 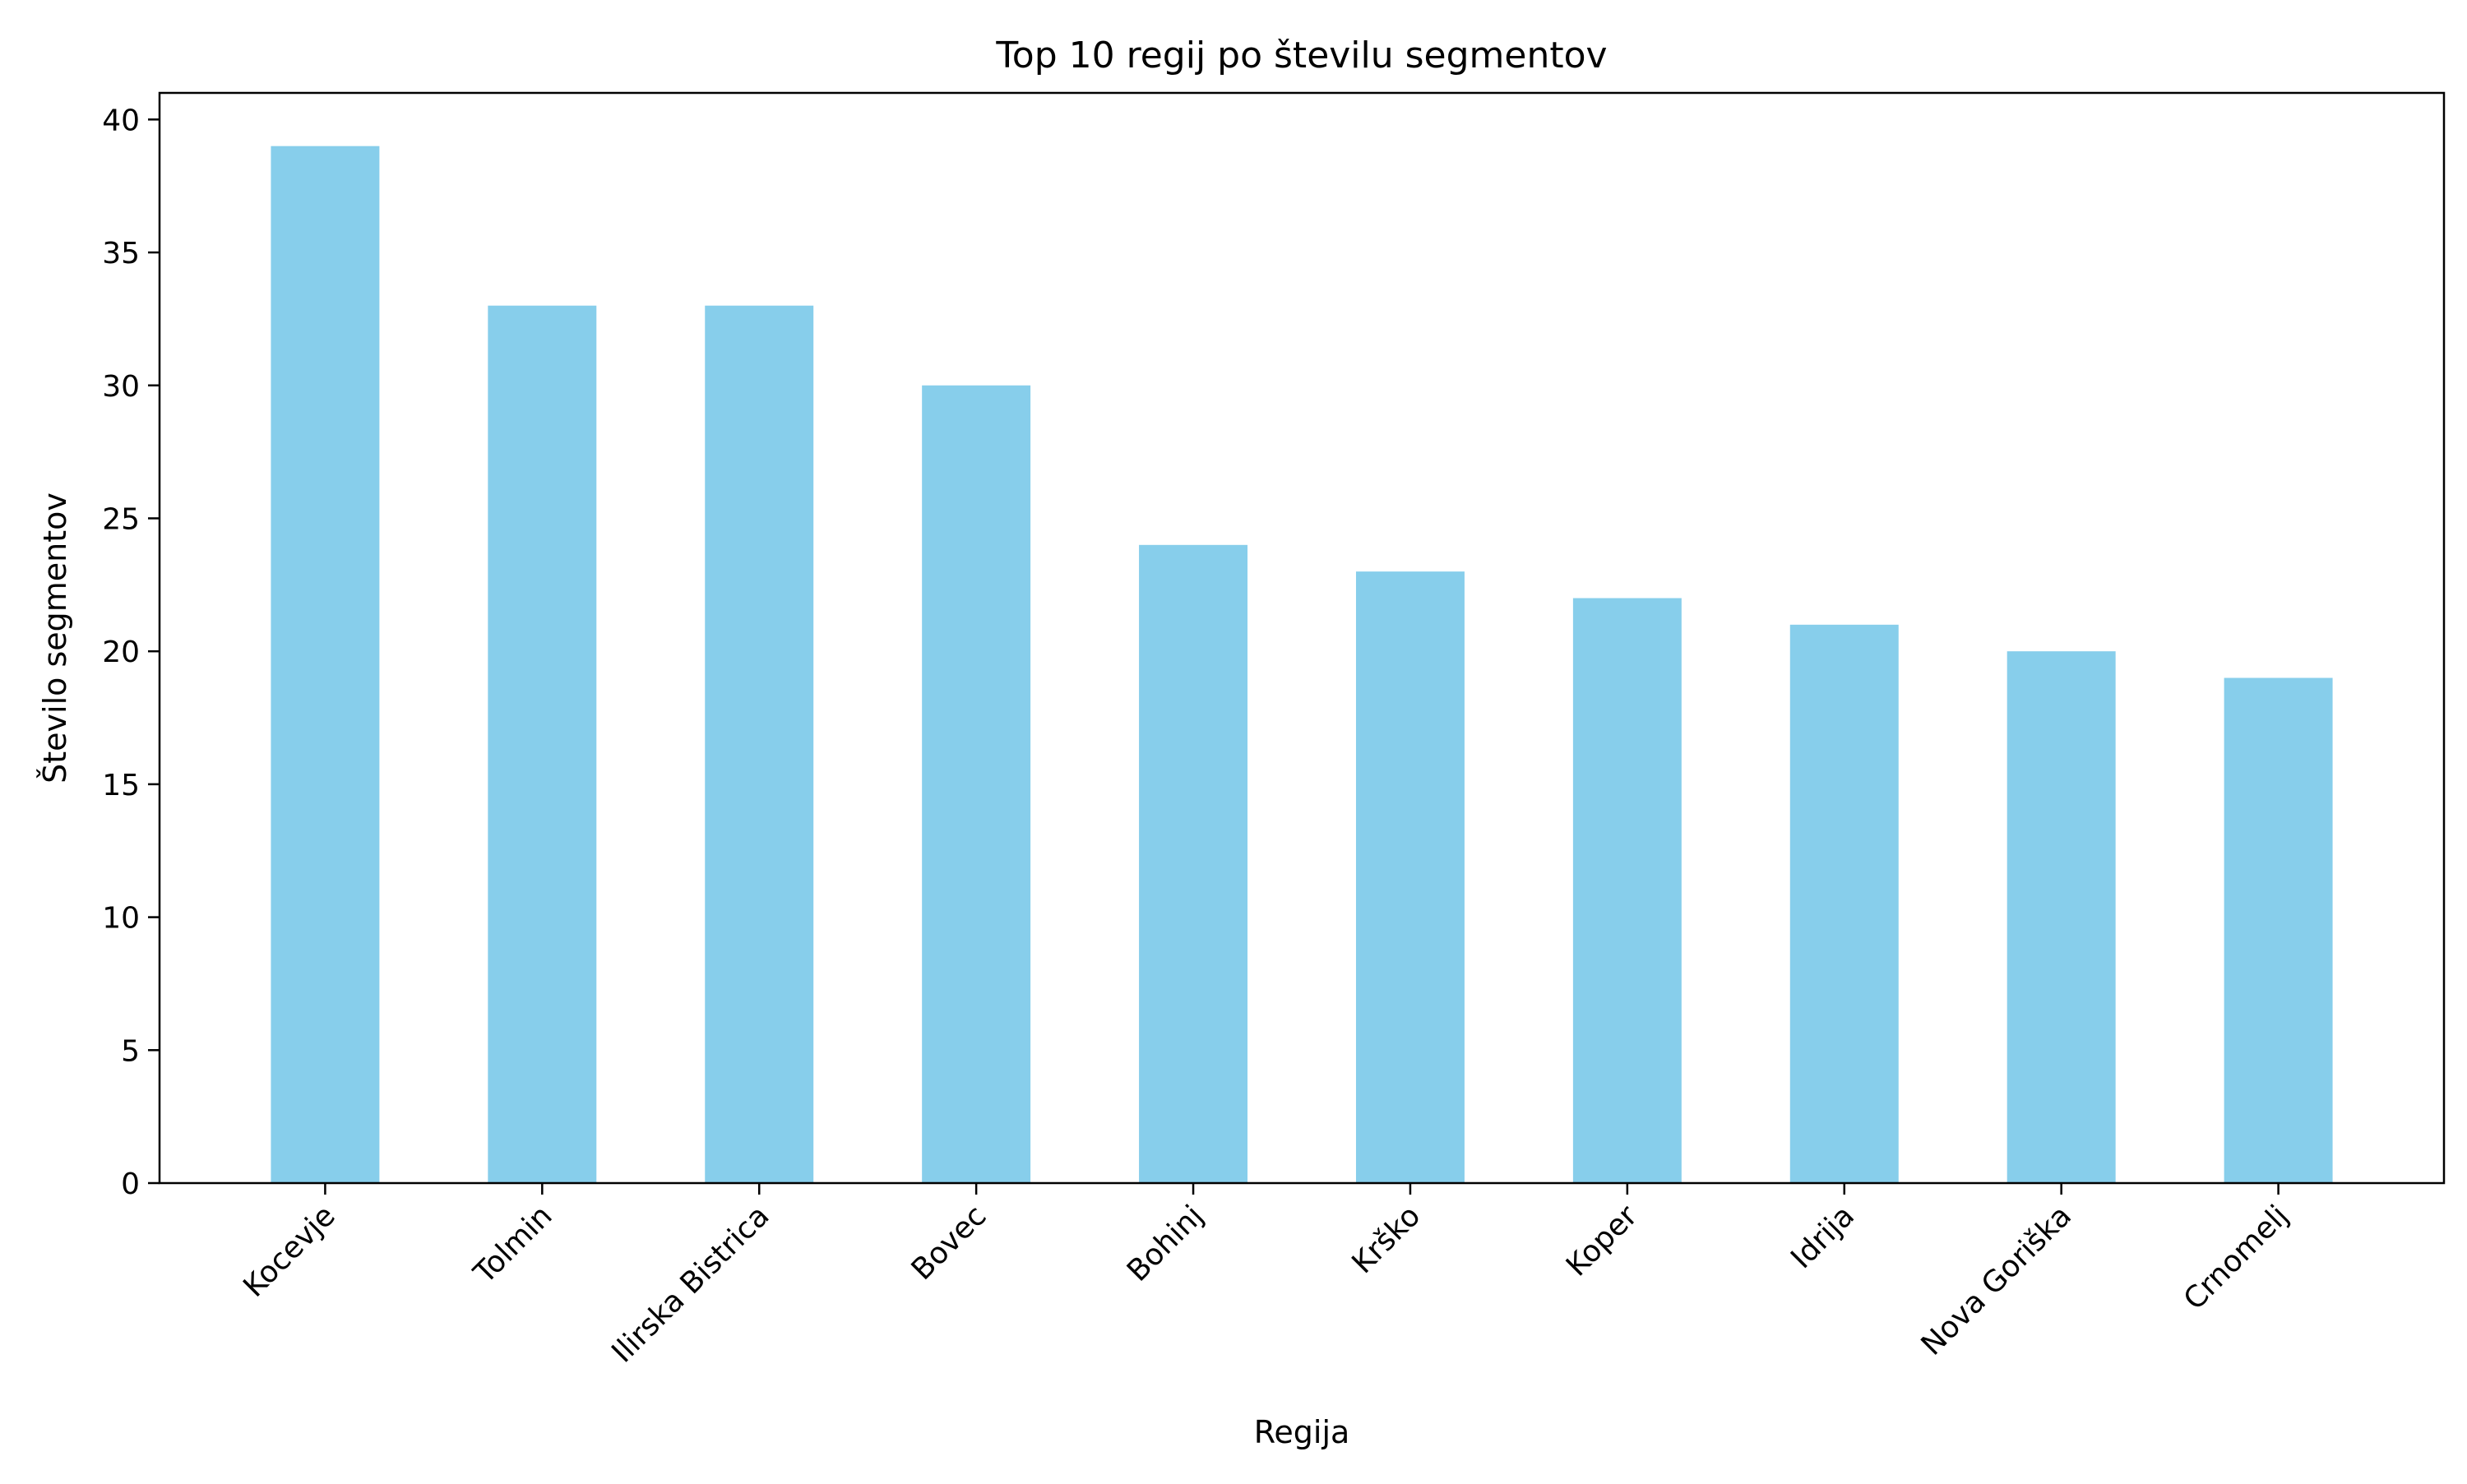 What do you see at coordinates (976, 784) in the screenshot?
I see `bar-bovec` at bounding box center [976, 784].